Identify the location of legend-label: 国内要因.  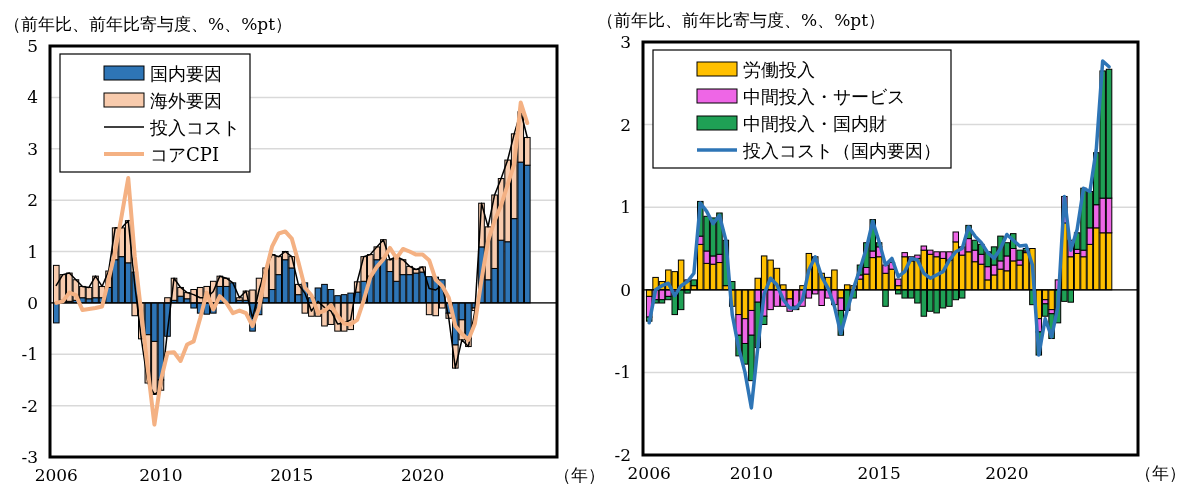
(186, 73).